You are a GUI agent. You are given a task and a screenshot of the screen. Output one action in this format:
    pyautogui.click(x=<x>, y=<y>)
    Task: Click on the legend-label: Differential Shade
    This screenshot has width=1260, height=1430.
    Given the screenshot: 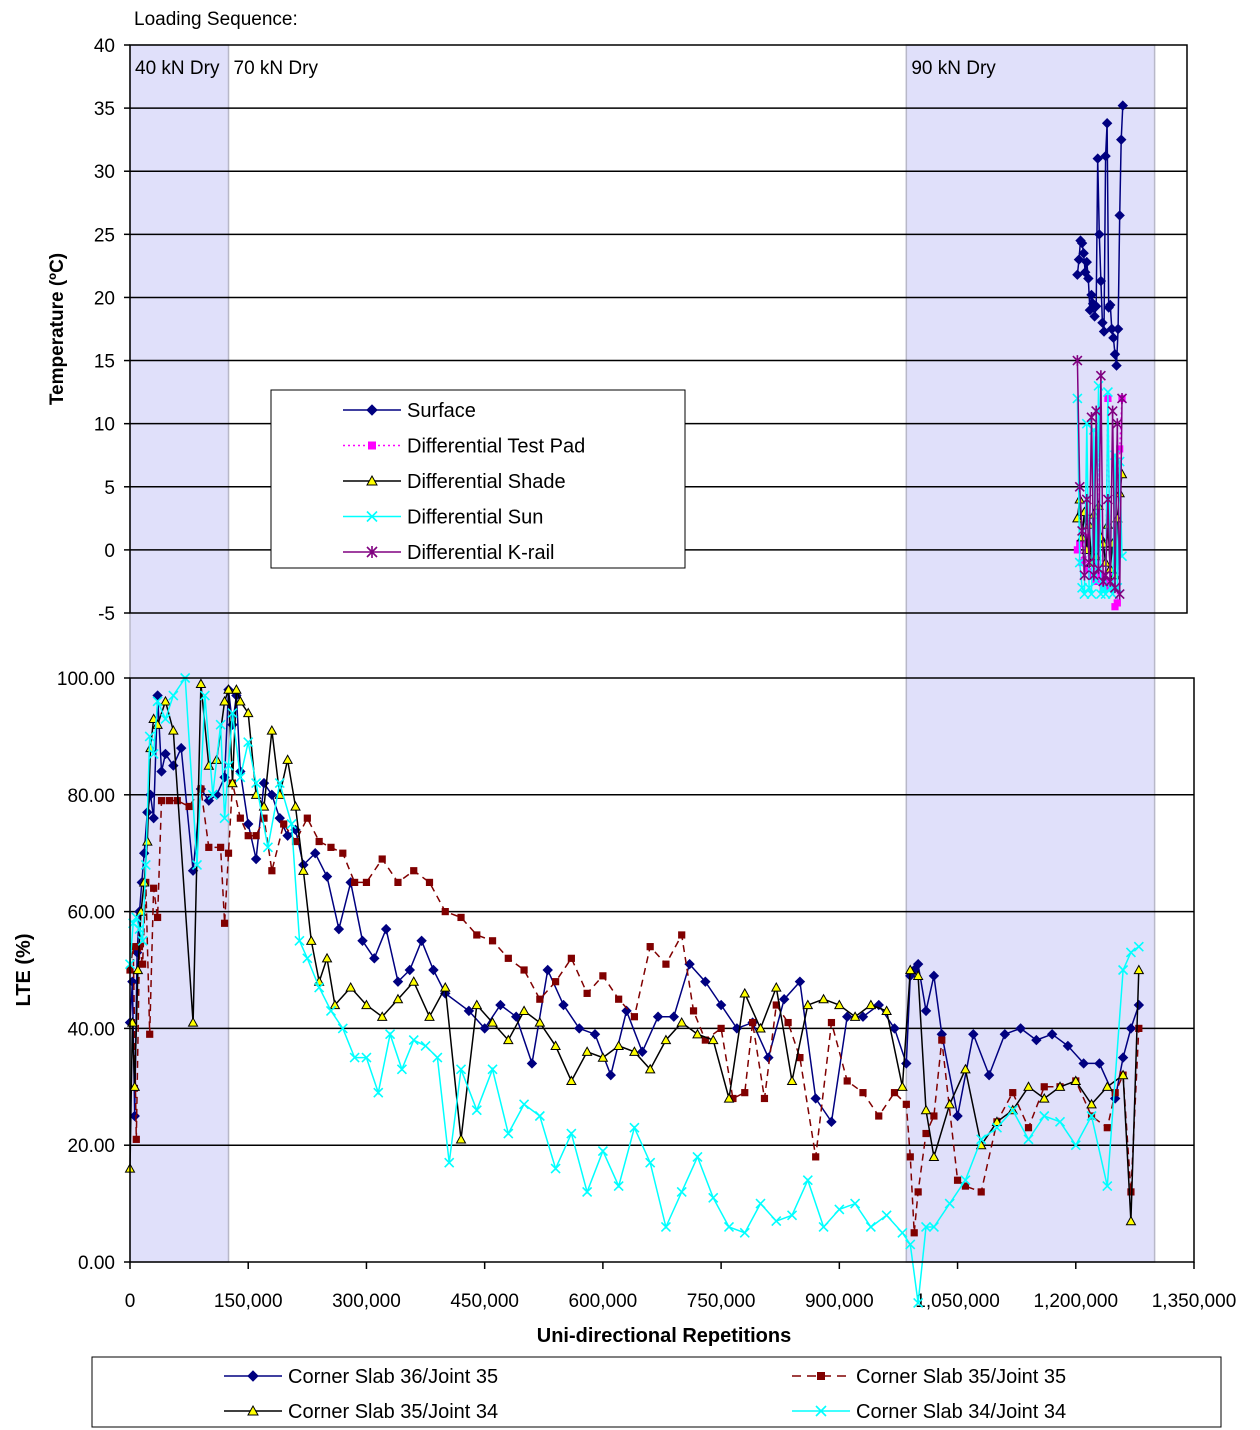 What is the action you would take?
    pyautogui.click(x=486, y=482)
    